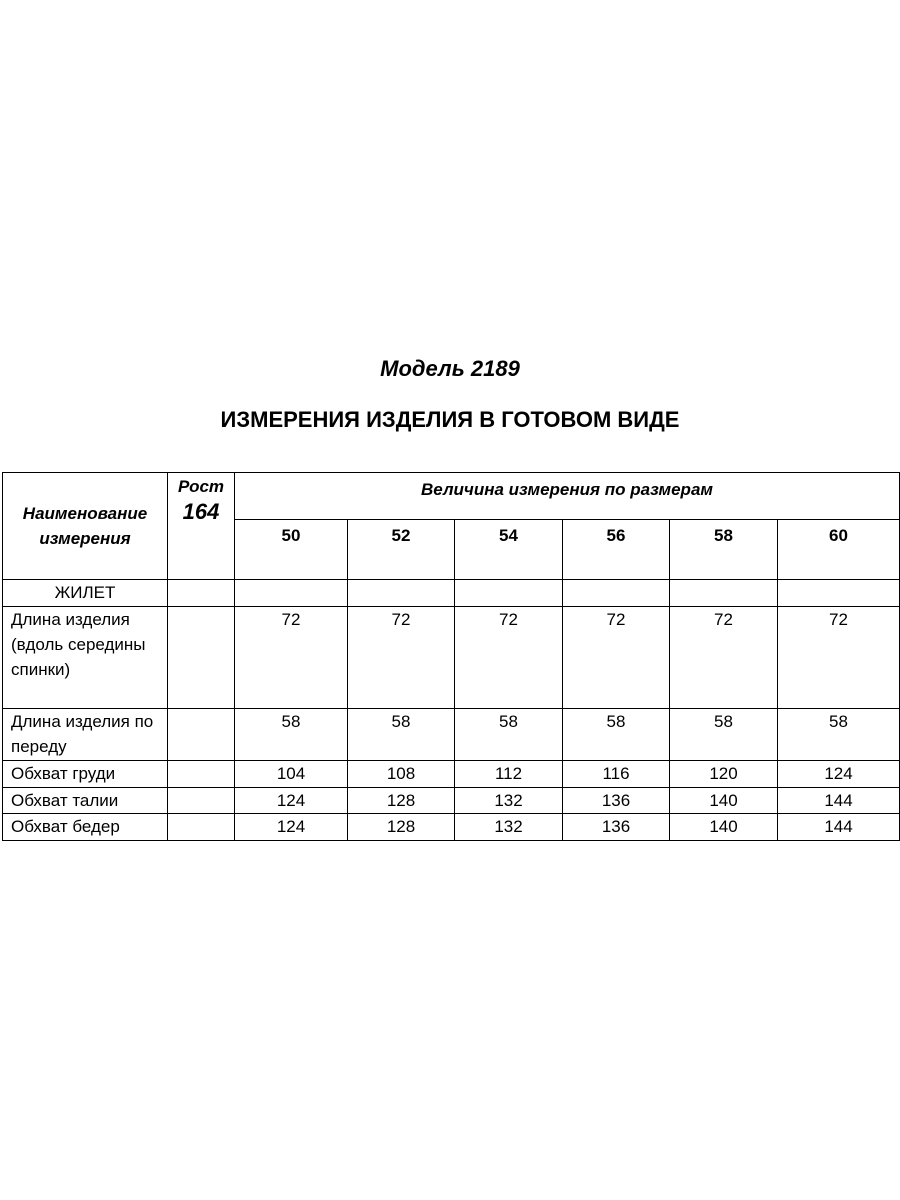  Describe the element at coordinates (723, 549) in the screenshot. I see `size-header: 58` at that location.